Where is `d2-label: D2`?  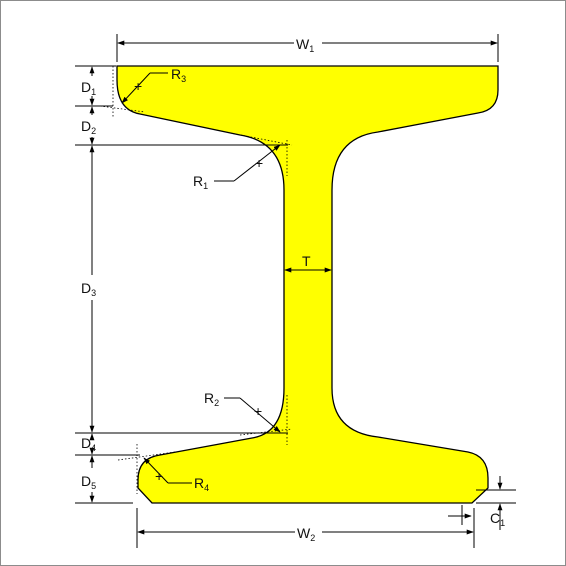
d2-label: D2 is located at coordinates (88, 127).